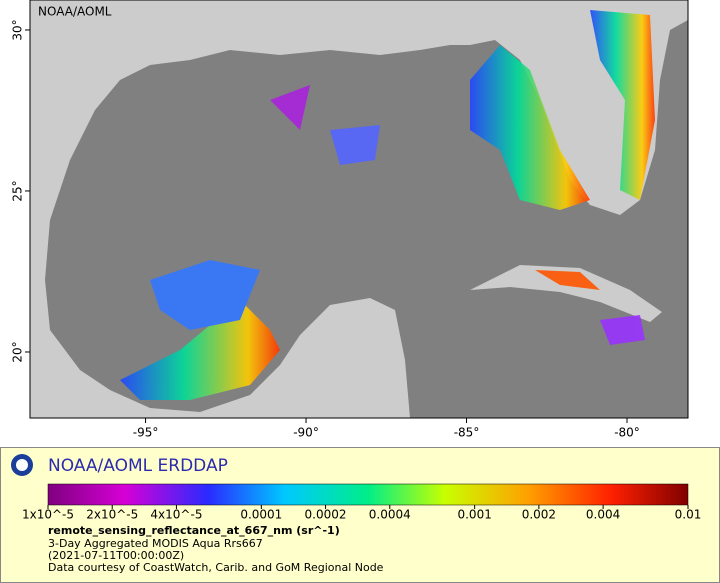 This screenshot has height=583, width=720. Describe the element at coordinates (18, 190) in the screenshot. I see `y-tick-label: 25°` at that location.